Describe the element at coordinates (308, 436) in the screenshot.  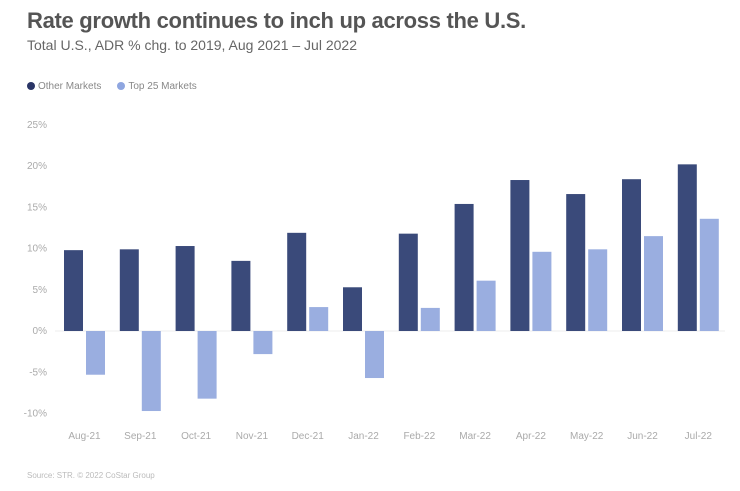
I see `x-tick-label: Dec-21` at that location.